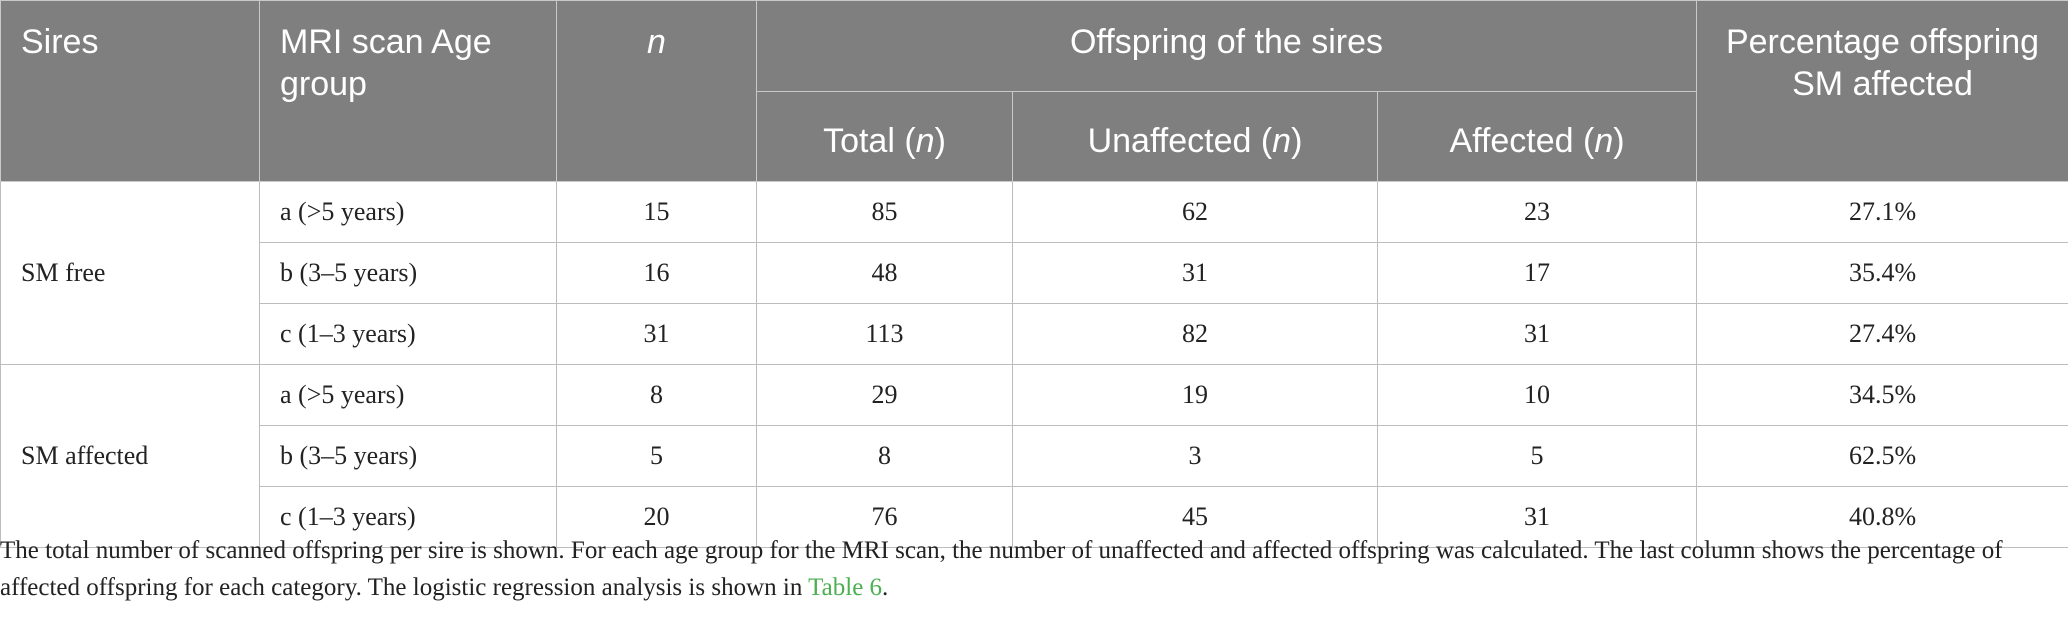  I want to click on percentage-cell: 34.5%, so click(1882, 395).